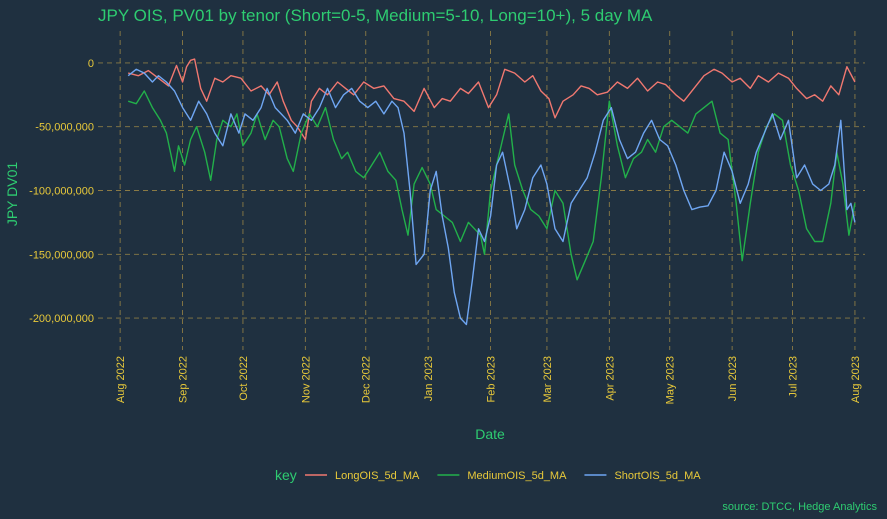 Image resolution: width=887 pixels, height=519 pixels. I want to click on y-axis-title: JPY DV01, so click(12, 194).